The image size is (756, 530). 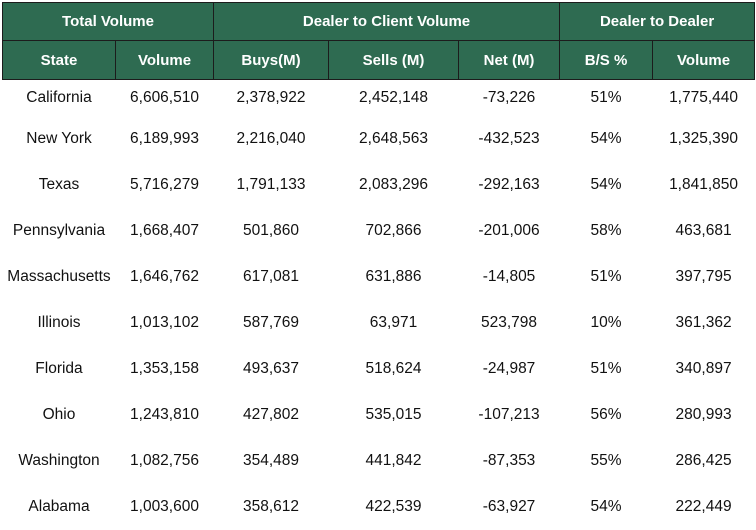 What do you see at coordinates (394, 185) in the screenshot?
I see `sells-cell: 2,083,296` at bounding box center [394, 185].